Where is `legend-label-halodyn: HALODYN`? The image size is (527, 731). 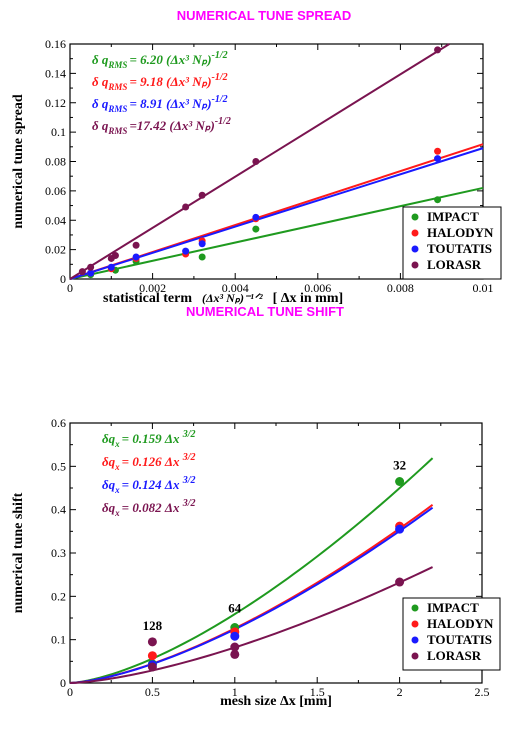 legend-label-halodyn: HALODYN is located at coordinates (460, 232).